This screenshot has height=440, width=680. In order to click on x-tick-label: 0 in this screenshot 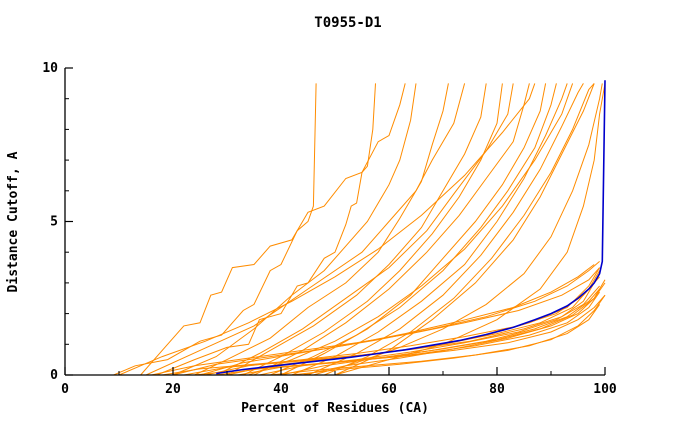, I will do `click(65, 389)`.